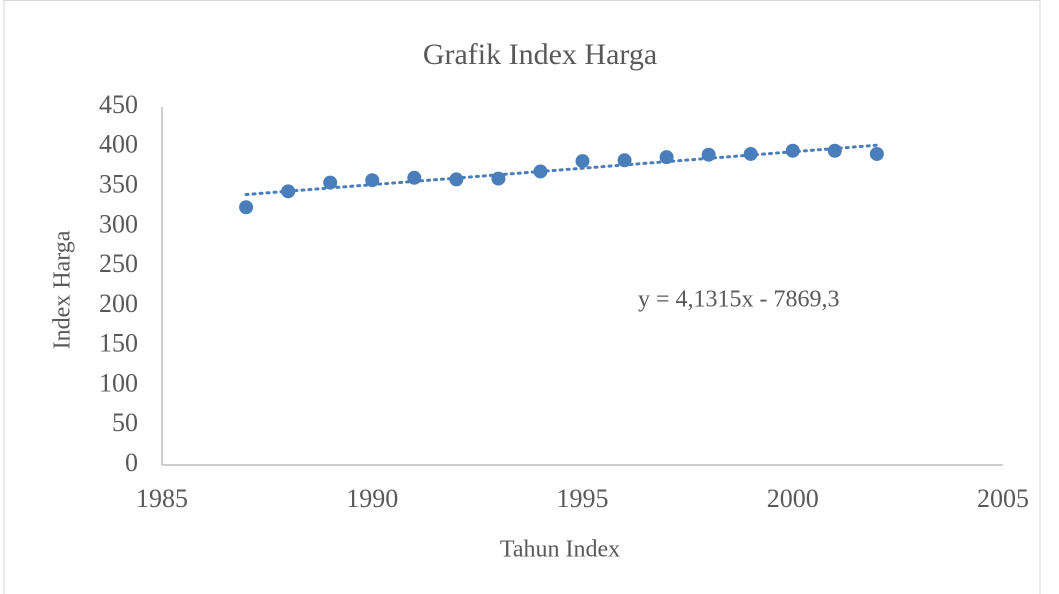 The height and width of the screenshot is (594, 1059). I want to click on y-tick-label: 400, so click(118, 144).